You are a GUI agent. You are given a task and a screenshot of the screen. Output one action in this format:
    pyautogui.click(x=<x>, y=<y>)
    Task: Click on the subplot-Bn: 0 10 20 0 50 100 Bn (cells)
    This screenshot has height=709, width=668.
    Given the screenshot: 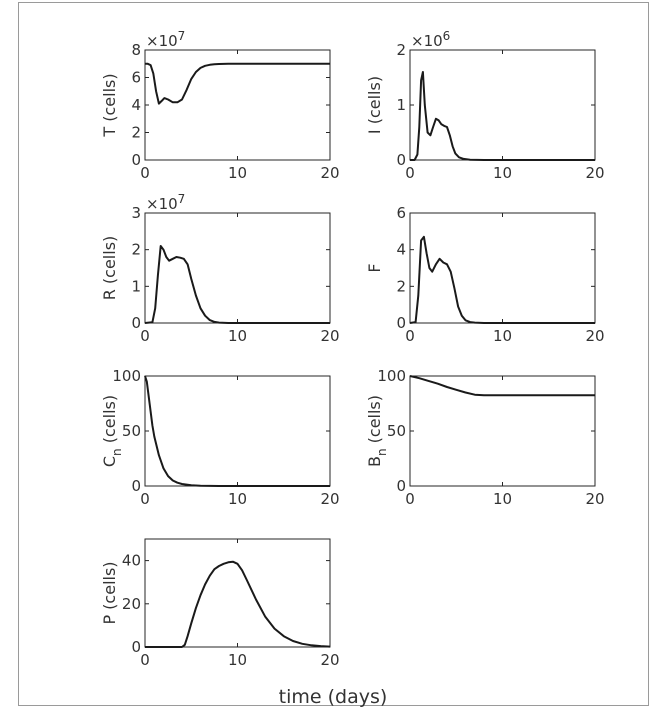 What is the action you would take?
    pyautogui.click(x=485, y=437)
    